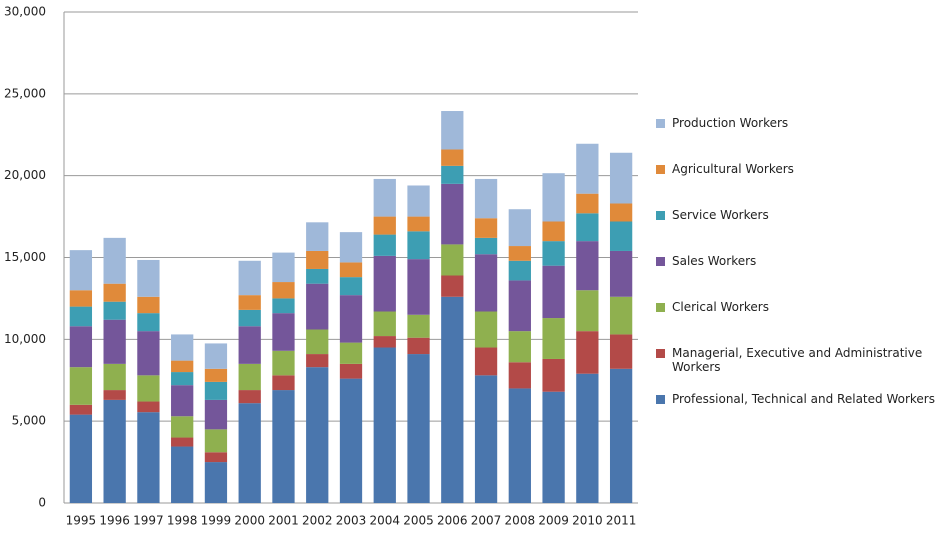 The height and width of the screenshot is (538, 939). Describe the element at coordinates (796, 323) in the screenshot. I see `legend-item: Clerical Workers` at that location.